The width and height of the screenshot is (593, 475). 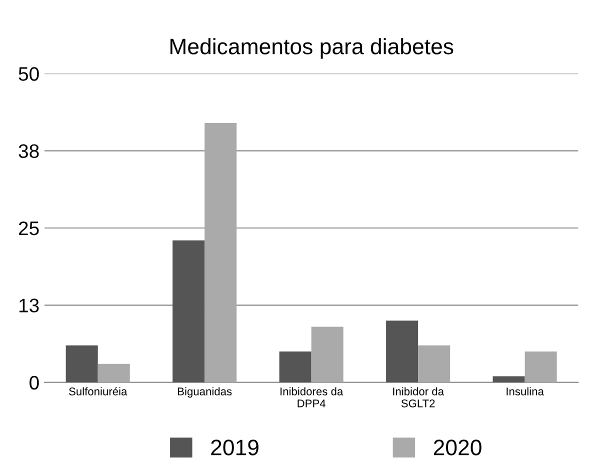 I want to click on x-tick-label: Insulina, so click(x=525, y=391).